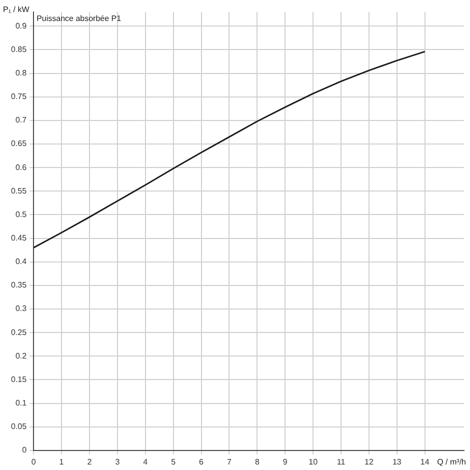 The height and width of the screenshot is (470, 470). I want to click on y-tick-label: 0.9, so click(21, 25).